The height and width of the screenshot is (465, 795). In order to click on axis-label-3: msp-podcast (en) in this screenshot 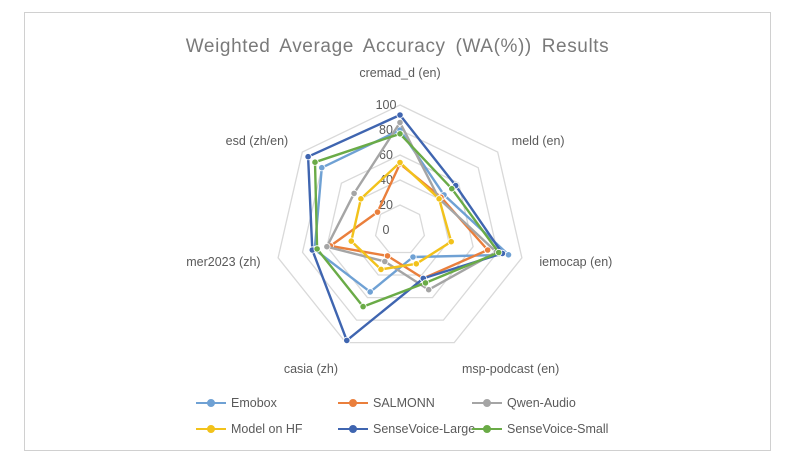, I will do `click(510, 369)`.